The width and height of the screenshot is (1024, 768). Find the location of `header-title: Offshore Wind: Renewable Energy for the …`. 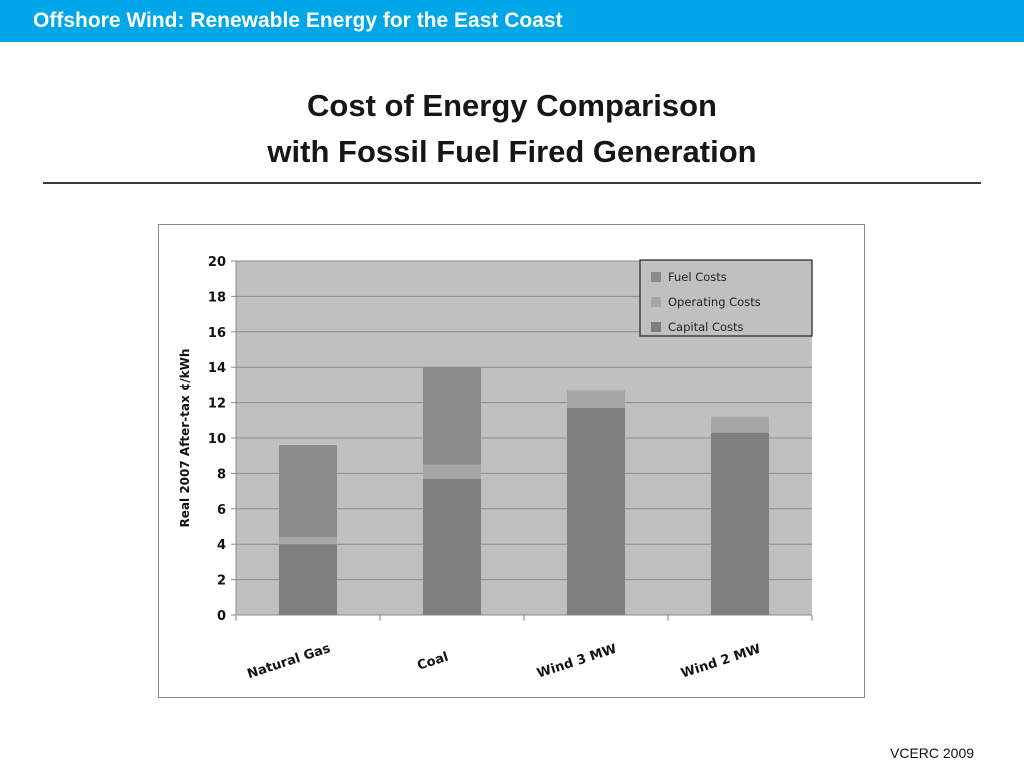

header-title: Offshore Wind: Renewable Energy for the … is located at coordinates (298, 20).